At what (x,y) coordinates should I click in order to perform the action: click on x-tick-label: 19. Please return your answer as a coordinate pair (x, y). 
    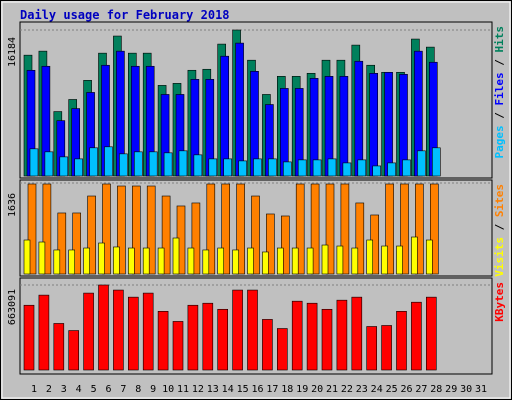
    Looking at the image, I should click on (302, 389).